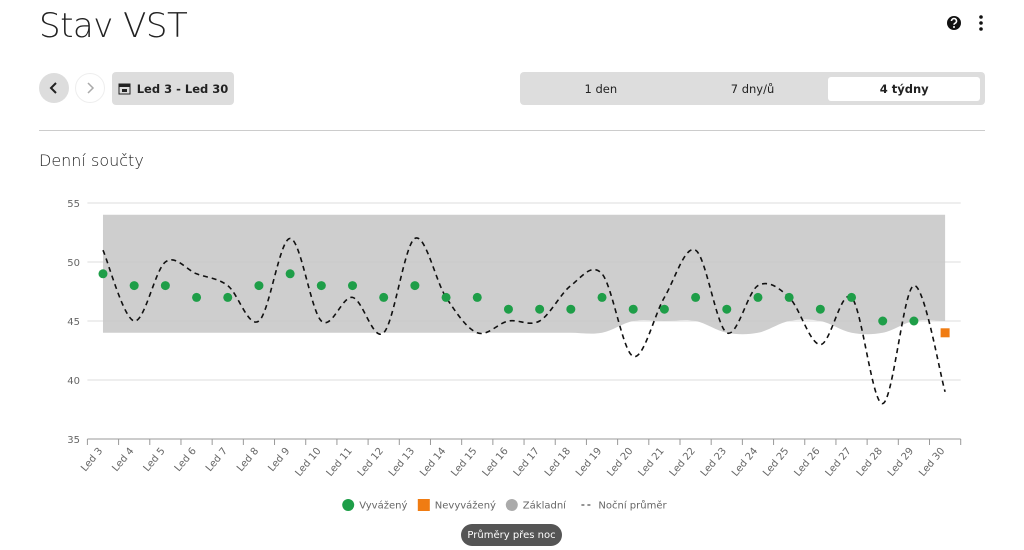 The image size is (1024, 550). What do you see at coordinates (464, 462) in the screenshot?
I see `x-tick-label: Led 15` at bounding box center [464, 462].